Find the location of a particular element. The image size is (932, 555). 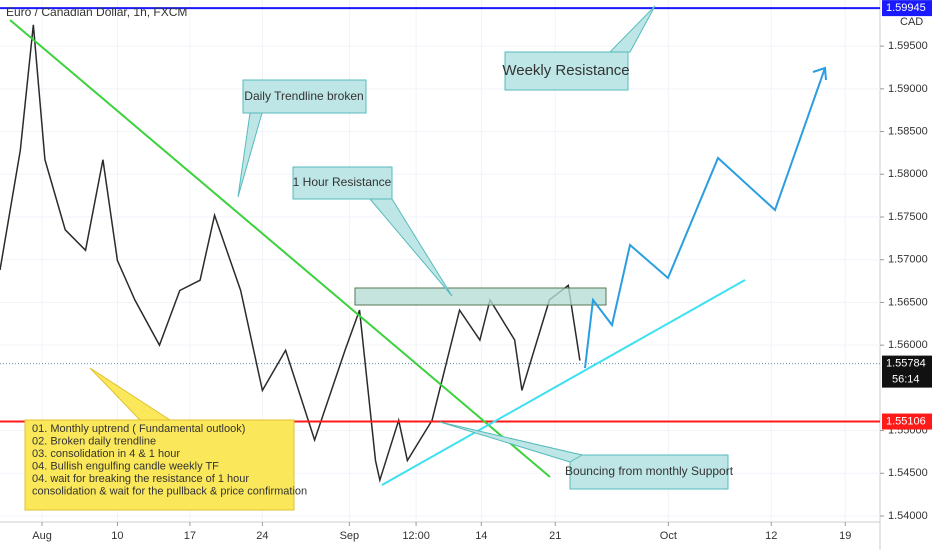

level-label: 1.59945 is located at coordinates (906, 8).